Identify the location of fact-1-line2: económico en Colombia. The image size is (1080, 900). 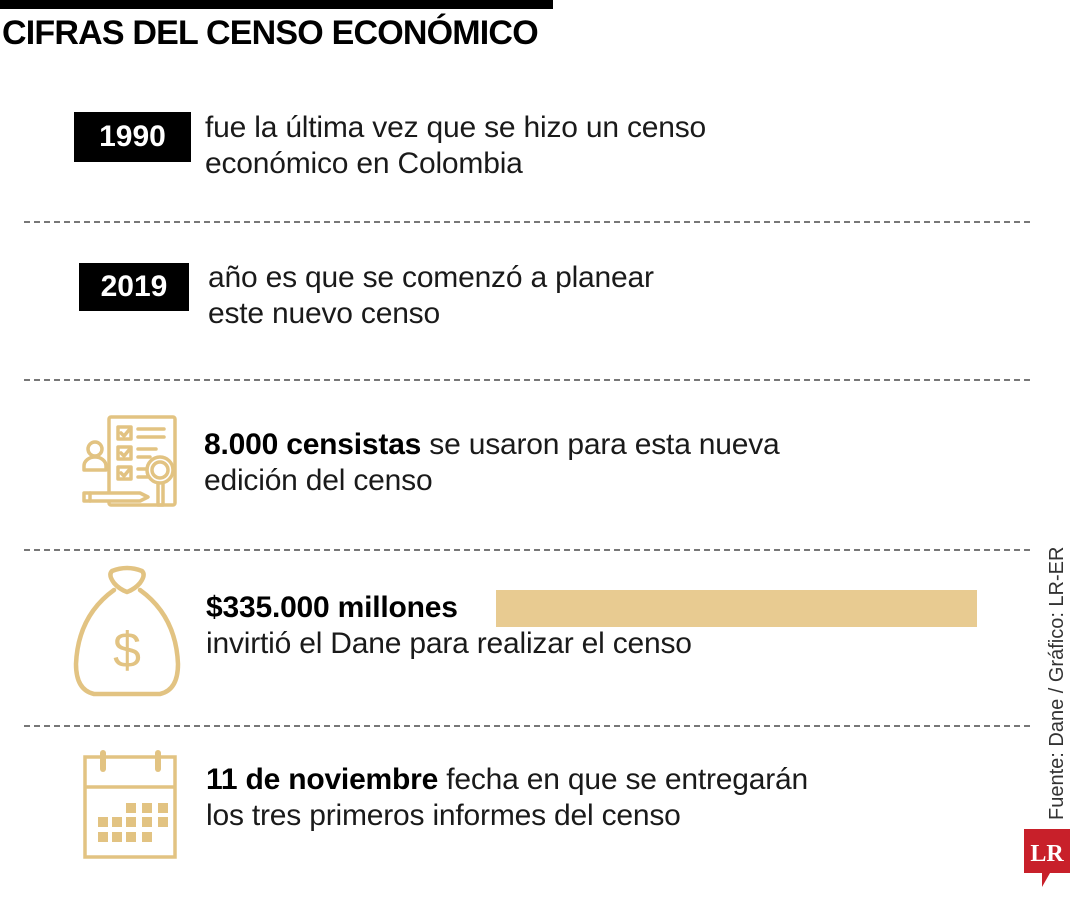
(364, 163).